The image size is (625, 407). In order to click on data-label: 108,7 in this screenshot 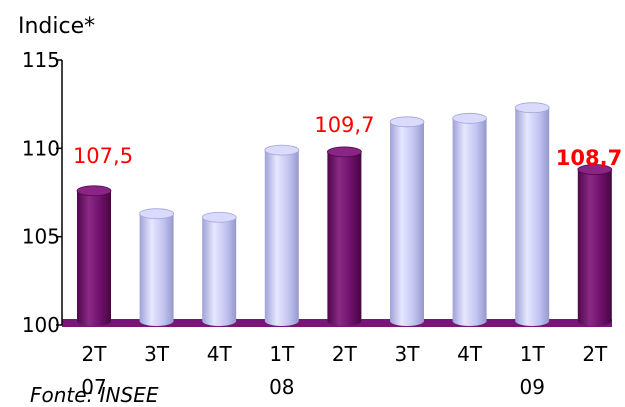, I will do `click(589, 158)`.